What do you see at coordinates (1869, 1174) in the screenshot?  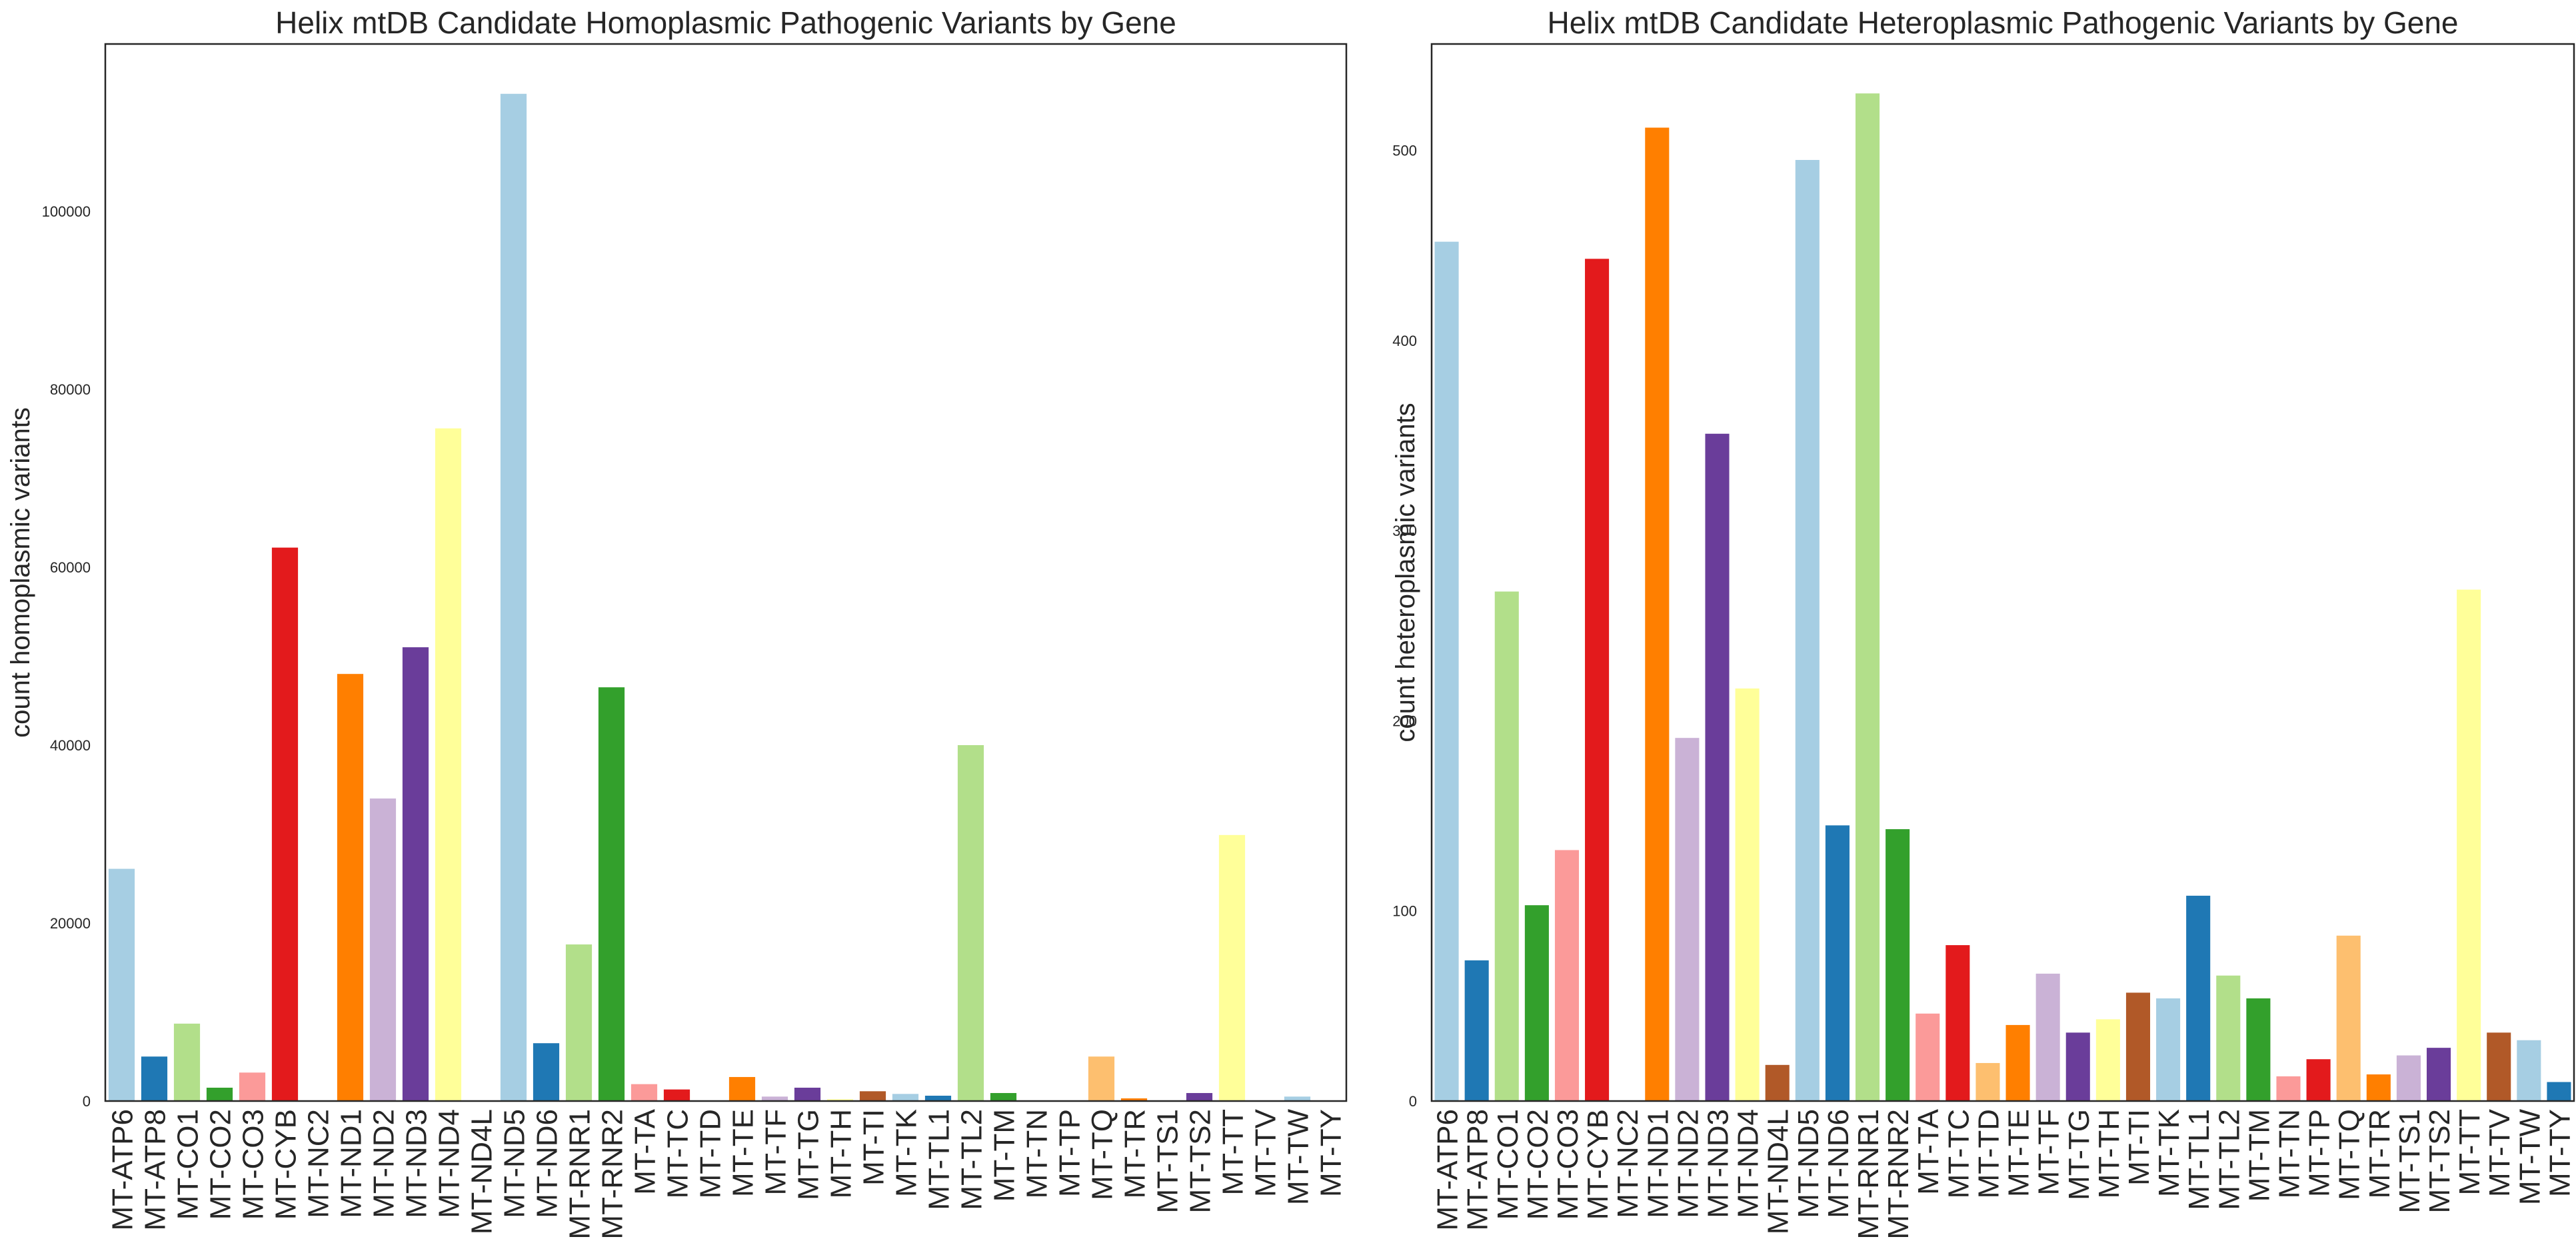 I see `heteroplasmic-x-tick-label: MT-RNR1` at bounding box center [1869, 1174].